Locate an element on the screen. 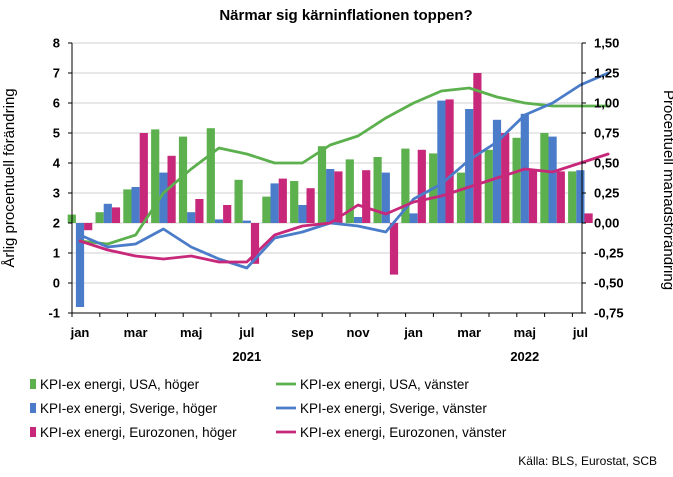 This screenshot has height=477, width=673. x-tick-label: nov is located at coordinates (358, 332).